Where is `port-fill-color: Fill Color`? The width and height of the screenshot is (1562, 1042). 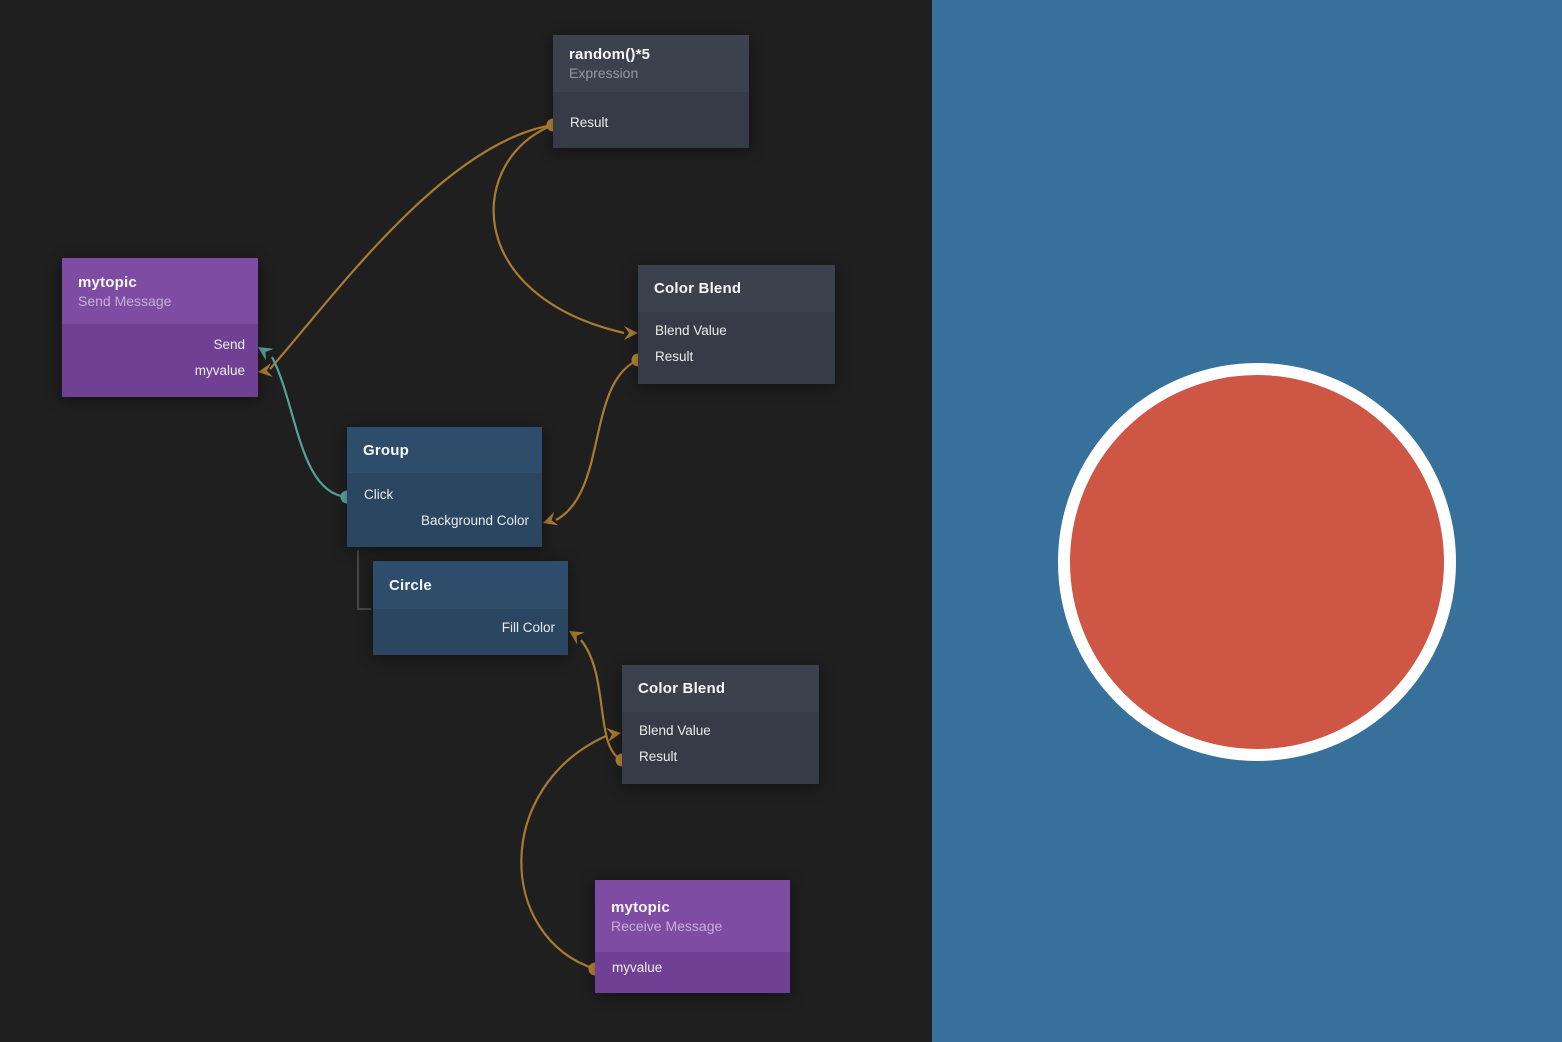 port-fill-color: Fill Color is located at coordinates (528, 627).